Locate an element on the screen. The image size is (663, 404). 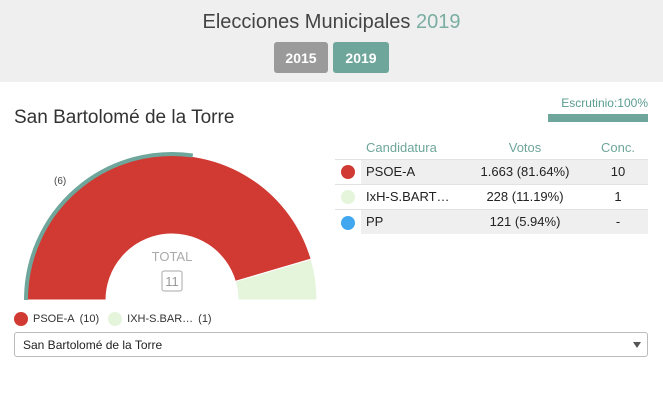
legend-item: IXH-S.BAR… (1) is located at coordinates (160, 319).